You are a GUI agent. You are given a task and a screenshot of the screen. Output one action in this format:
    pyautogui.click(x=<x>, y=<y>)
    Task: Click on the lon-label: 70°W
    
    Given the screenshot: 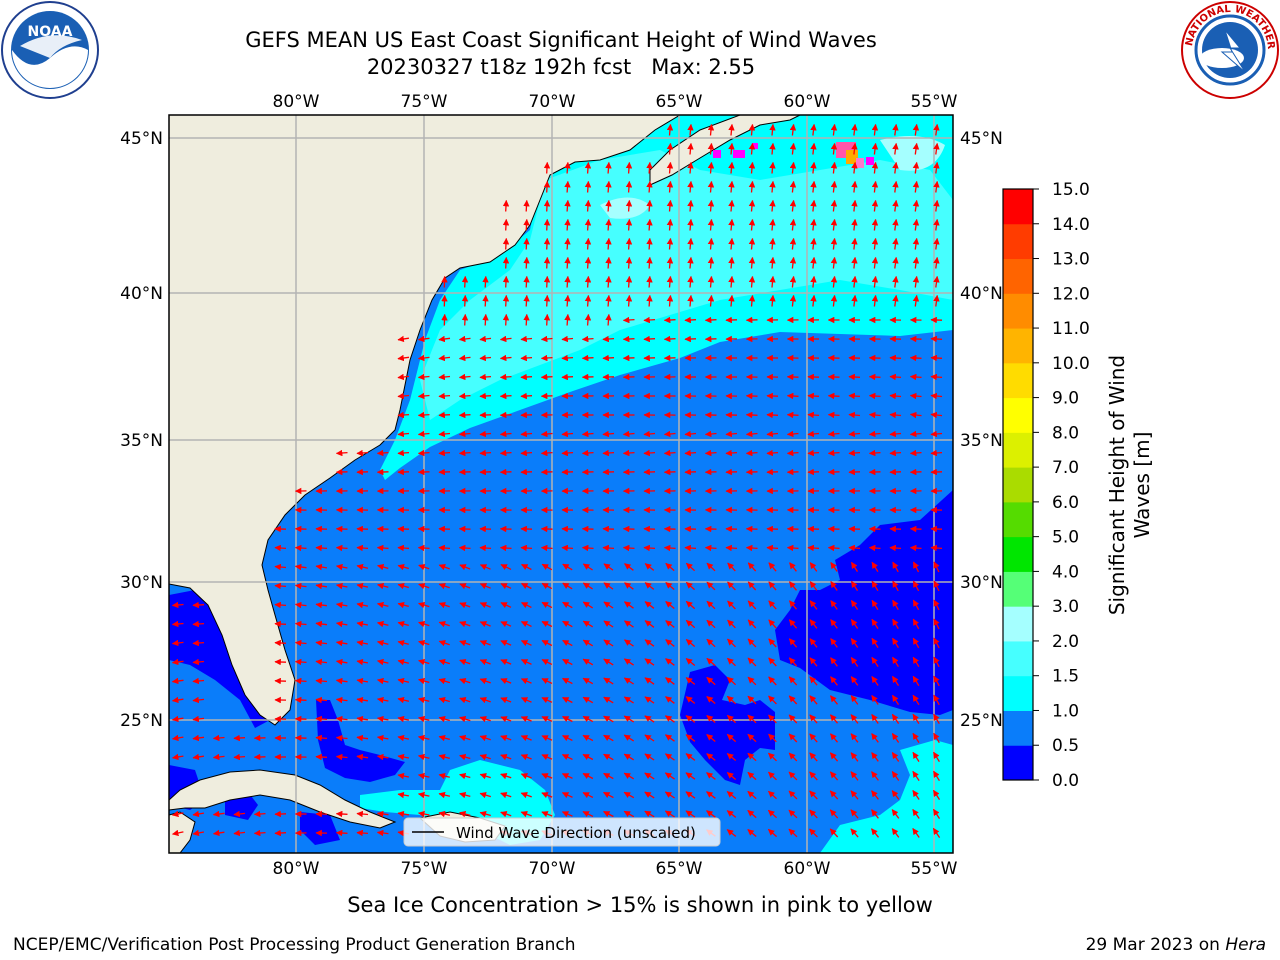 What is the action you would take?
    pyautogui.click(x=552, y=869)
    